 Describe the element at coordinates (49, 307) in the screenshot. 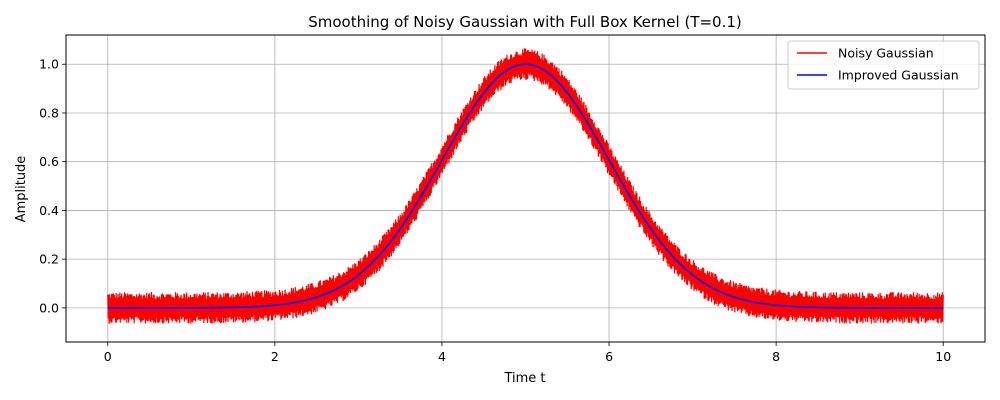

I see `y-tick-label: 0.0` at that location.